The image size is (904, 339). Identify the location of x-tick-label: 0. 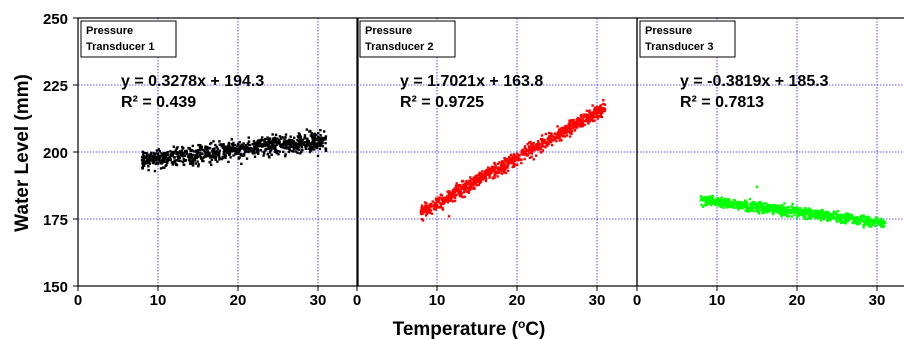
(637, 300).